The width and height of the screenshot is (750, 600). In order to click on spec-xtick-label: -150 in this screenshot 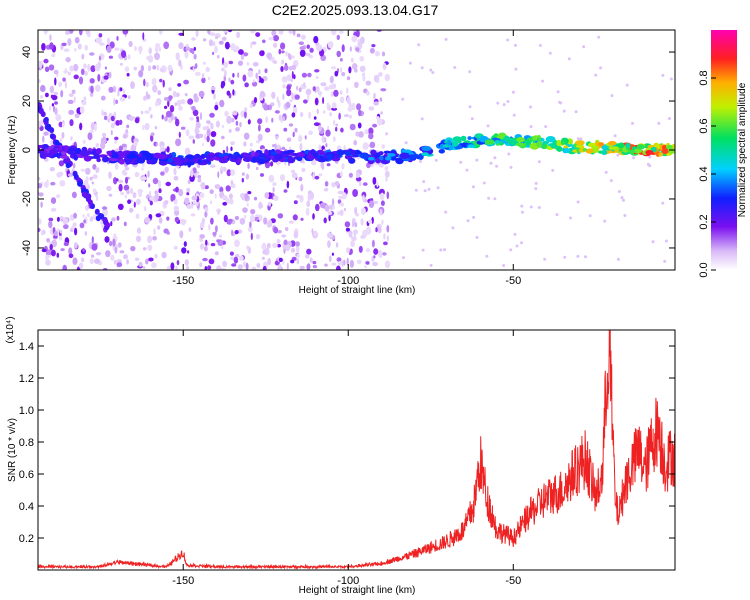, I will do `click(183, 281)`.